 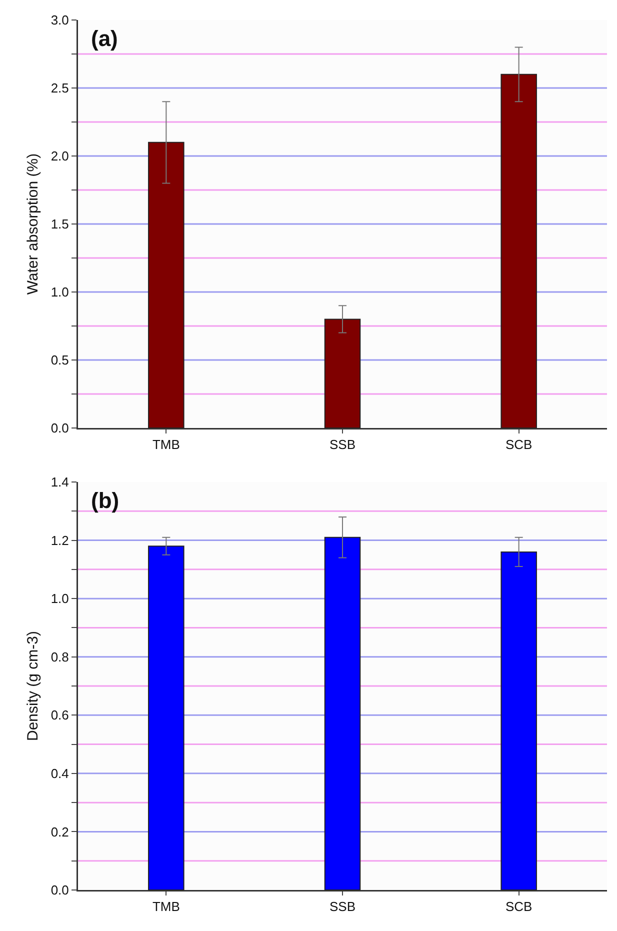 What do you see at coordinates (59, 656) in the screenshot?
I see `y-tick-label: 0.8` at bounding box center [59, 656].